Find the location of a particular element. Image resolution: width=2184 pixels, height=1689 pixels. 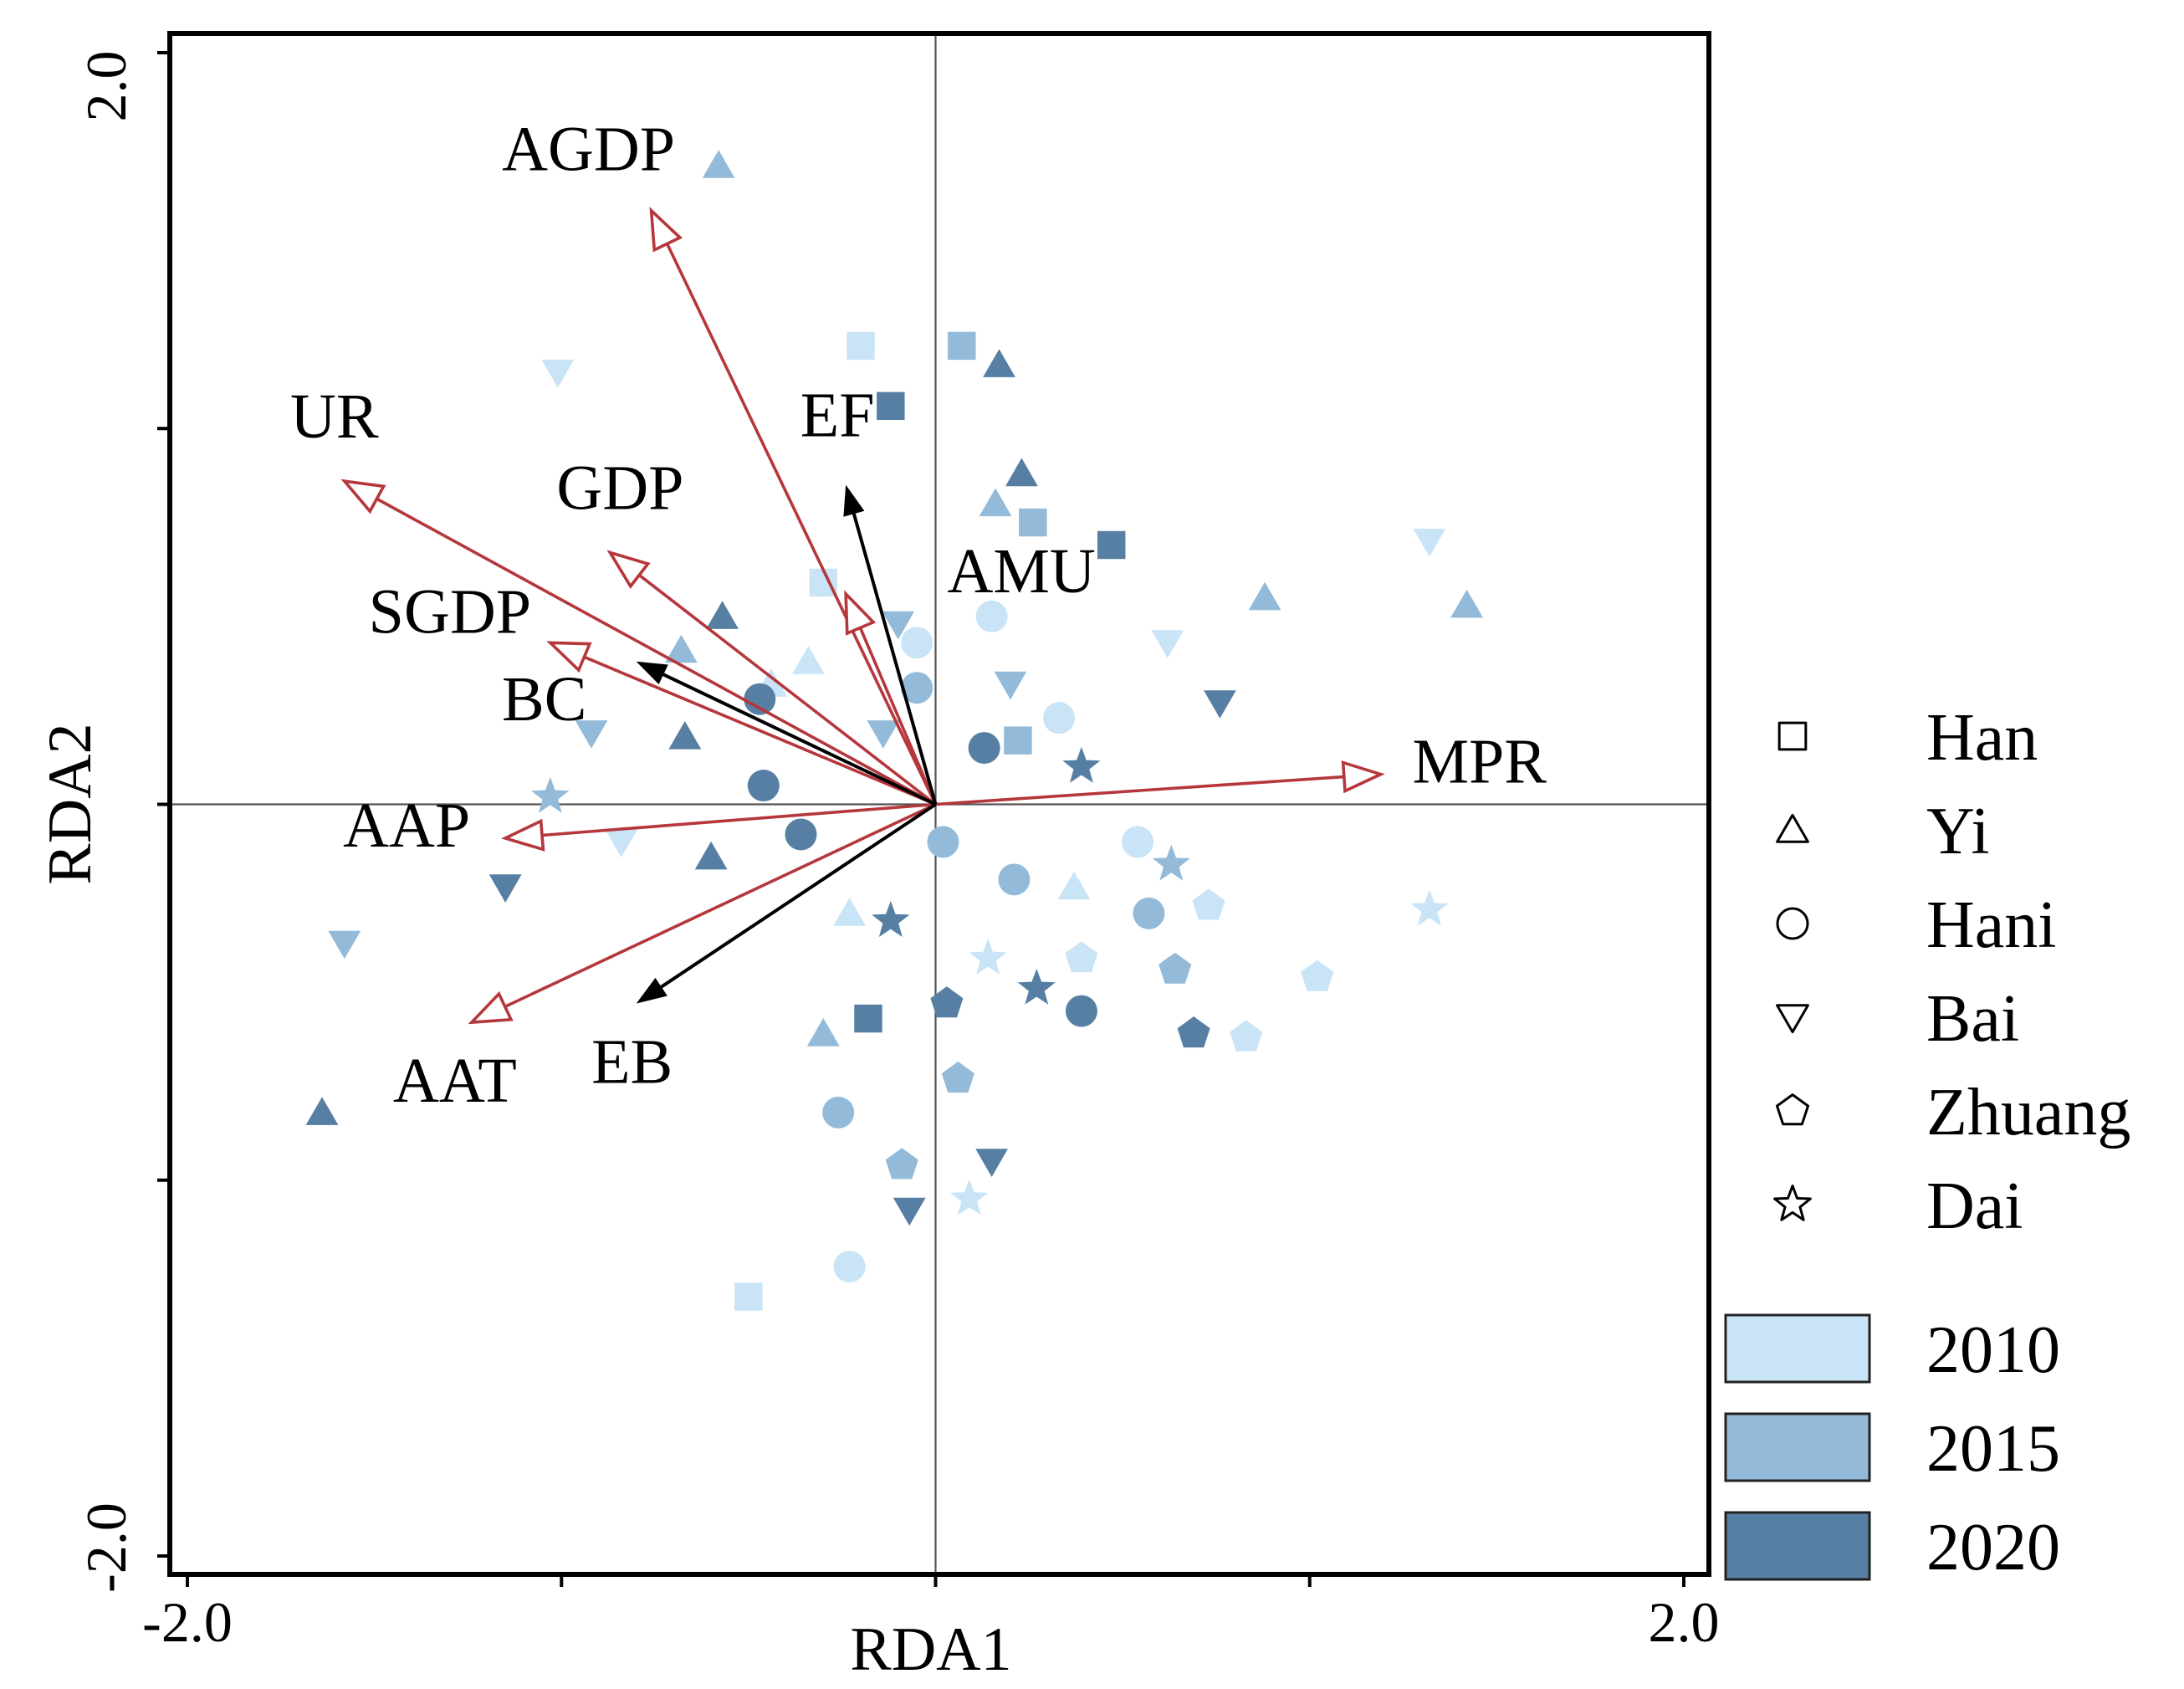

vector-label-mpr: MPR is located at coordinates (1479, 762).